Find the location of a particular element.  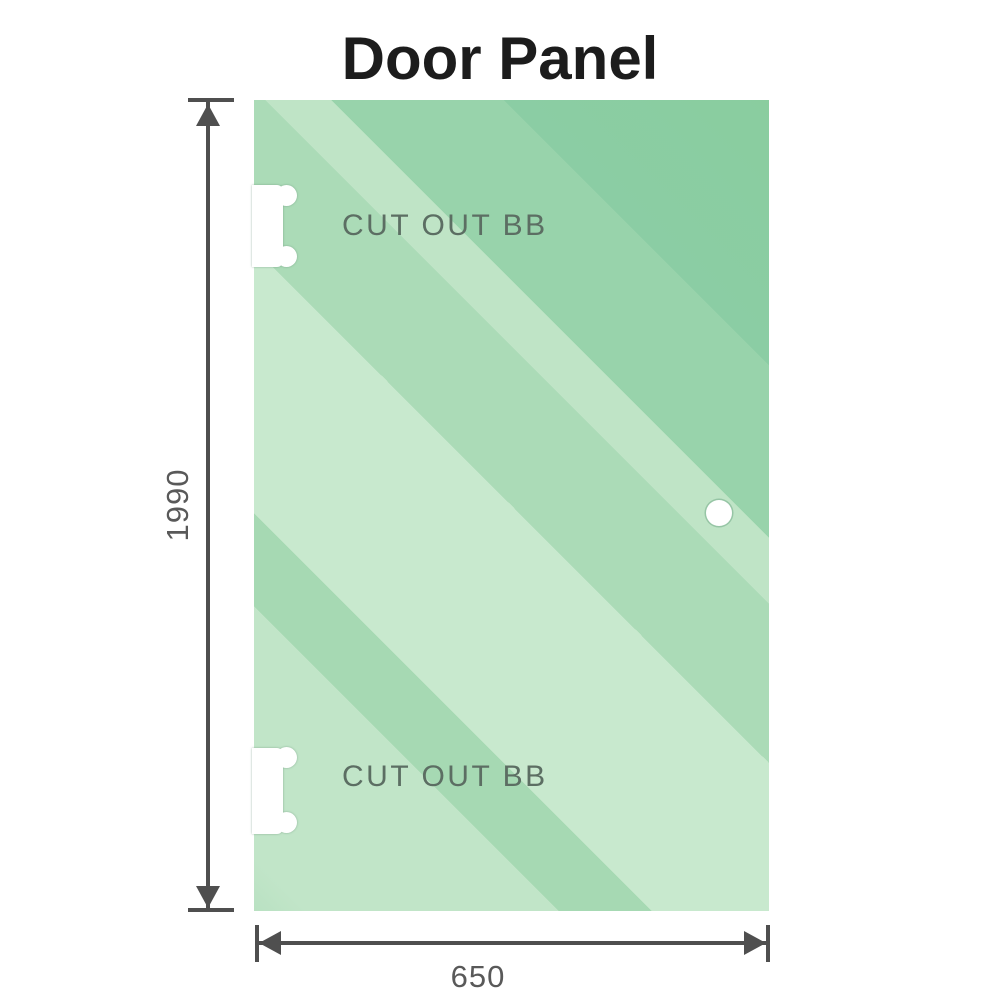

hinge-cutout-top-screw-hole-upper is located at coordinates (286, 195).